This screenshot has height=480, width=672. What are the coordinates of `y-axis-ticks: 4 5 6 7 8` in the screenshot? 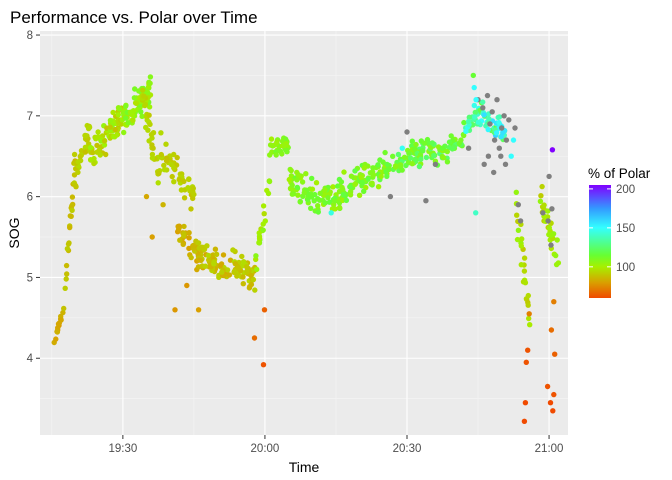 It's located at (33, 197).